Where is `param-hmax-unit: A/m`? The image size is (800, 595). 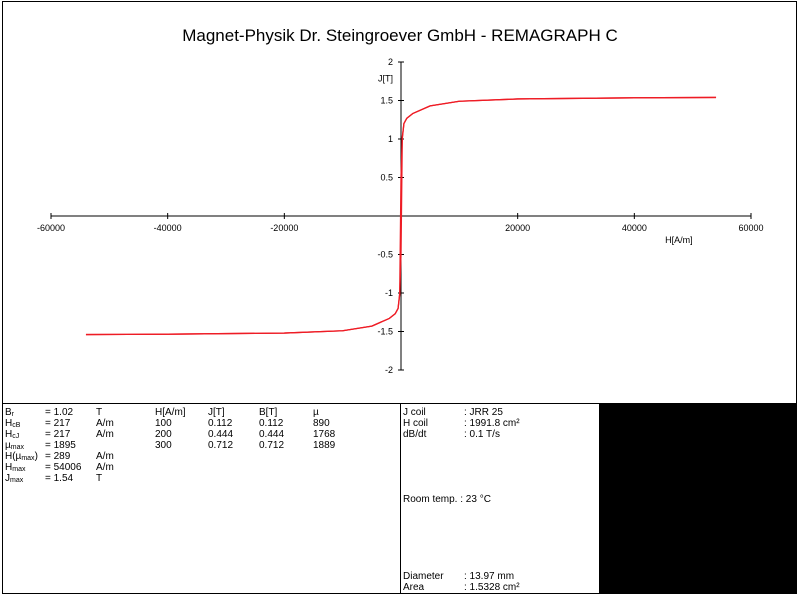
param-hmax-unit: A/m is located at coordinates (105, 467).